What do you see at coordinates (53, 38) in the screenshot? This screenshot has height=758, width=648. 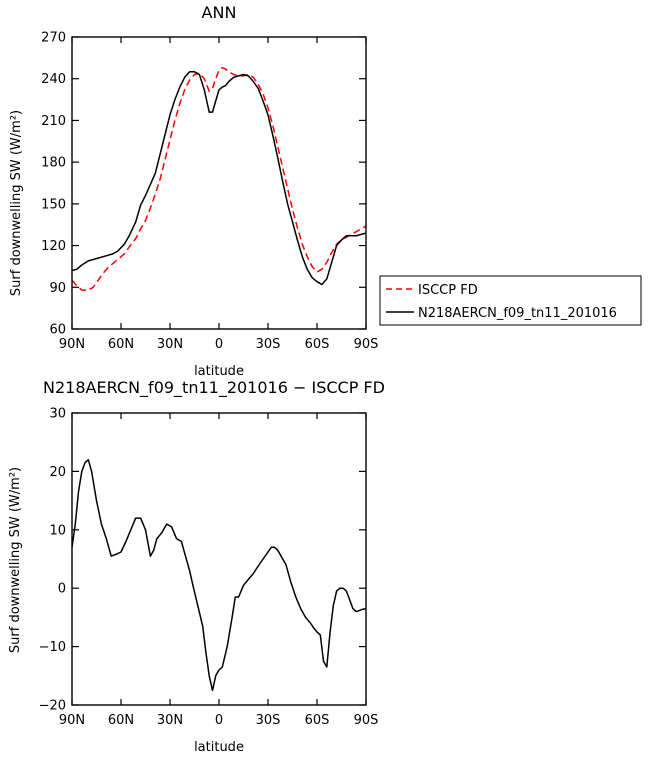 I see `y-tick-label-top-7: 270` at bounding box center [53, 38].